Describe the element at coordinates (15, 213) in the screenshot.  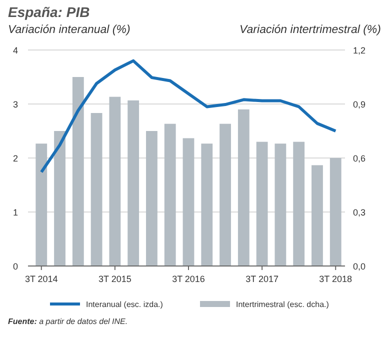
I see `y-tick-label: 1` at that location.